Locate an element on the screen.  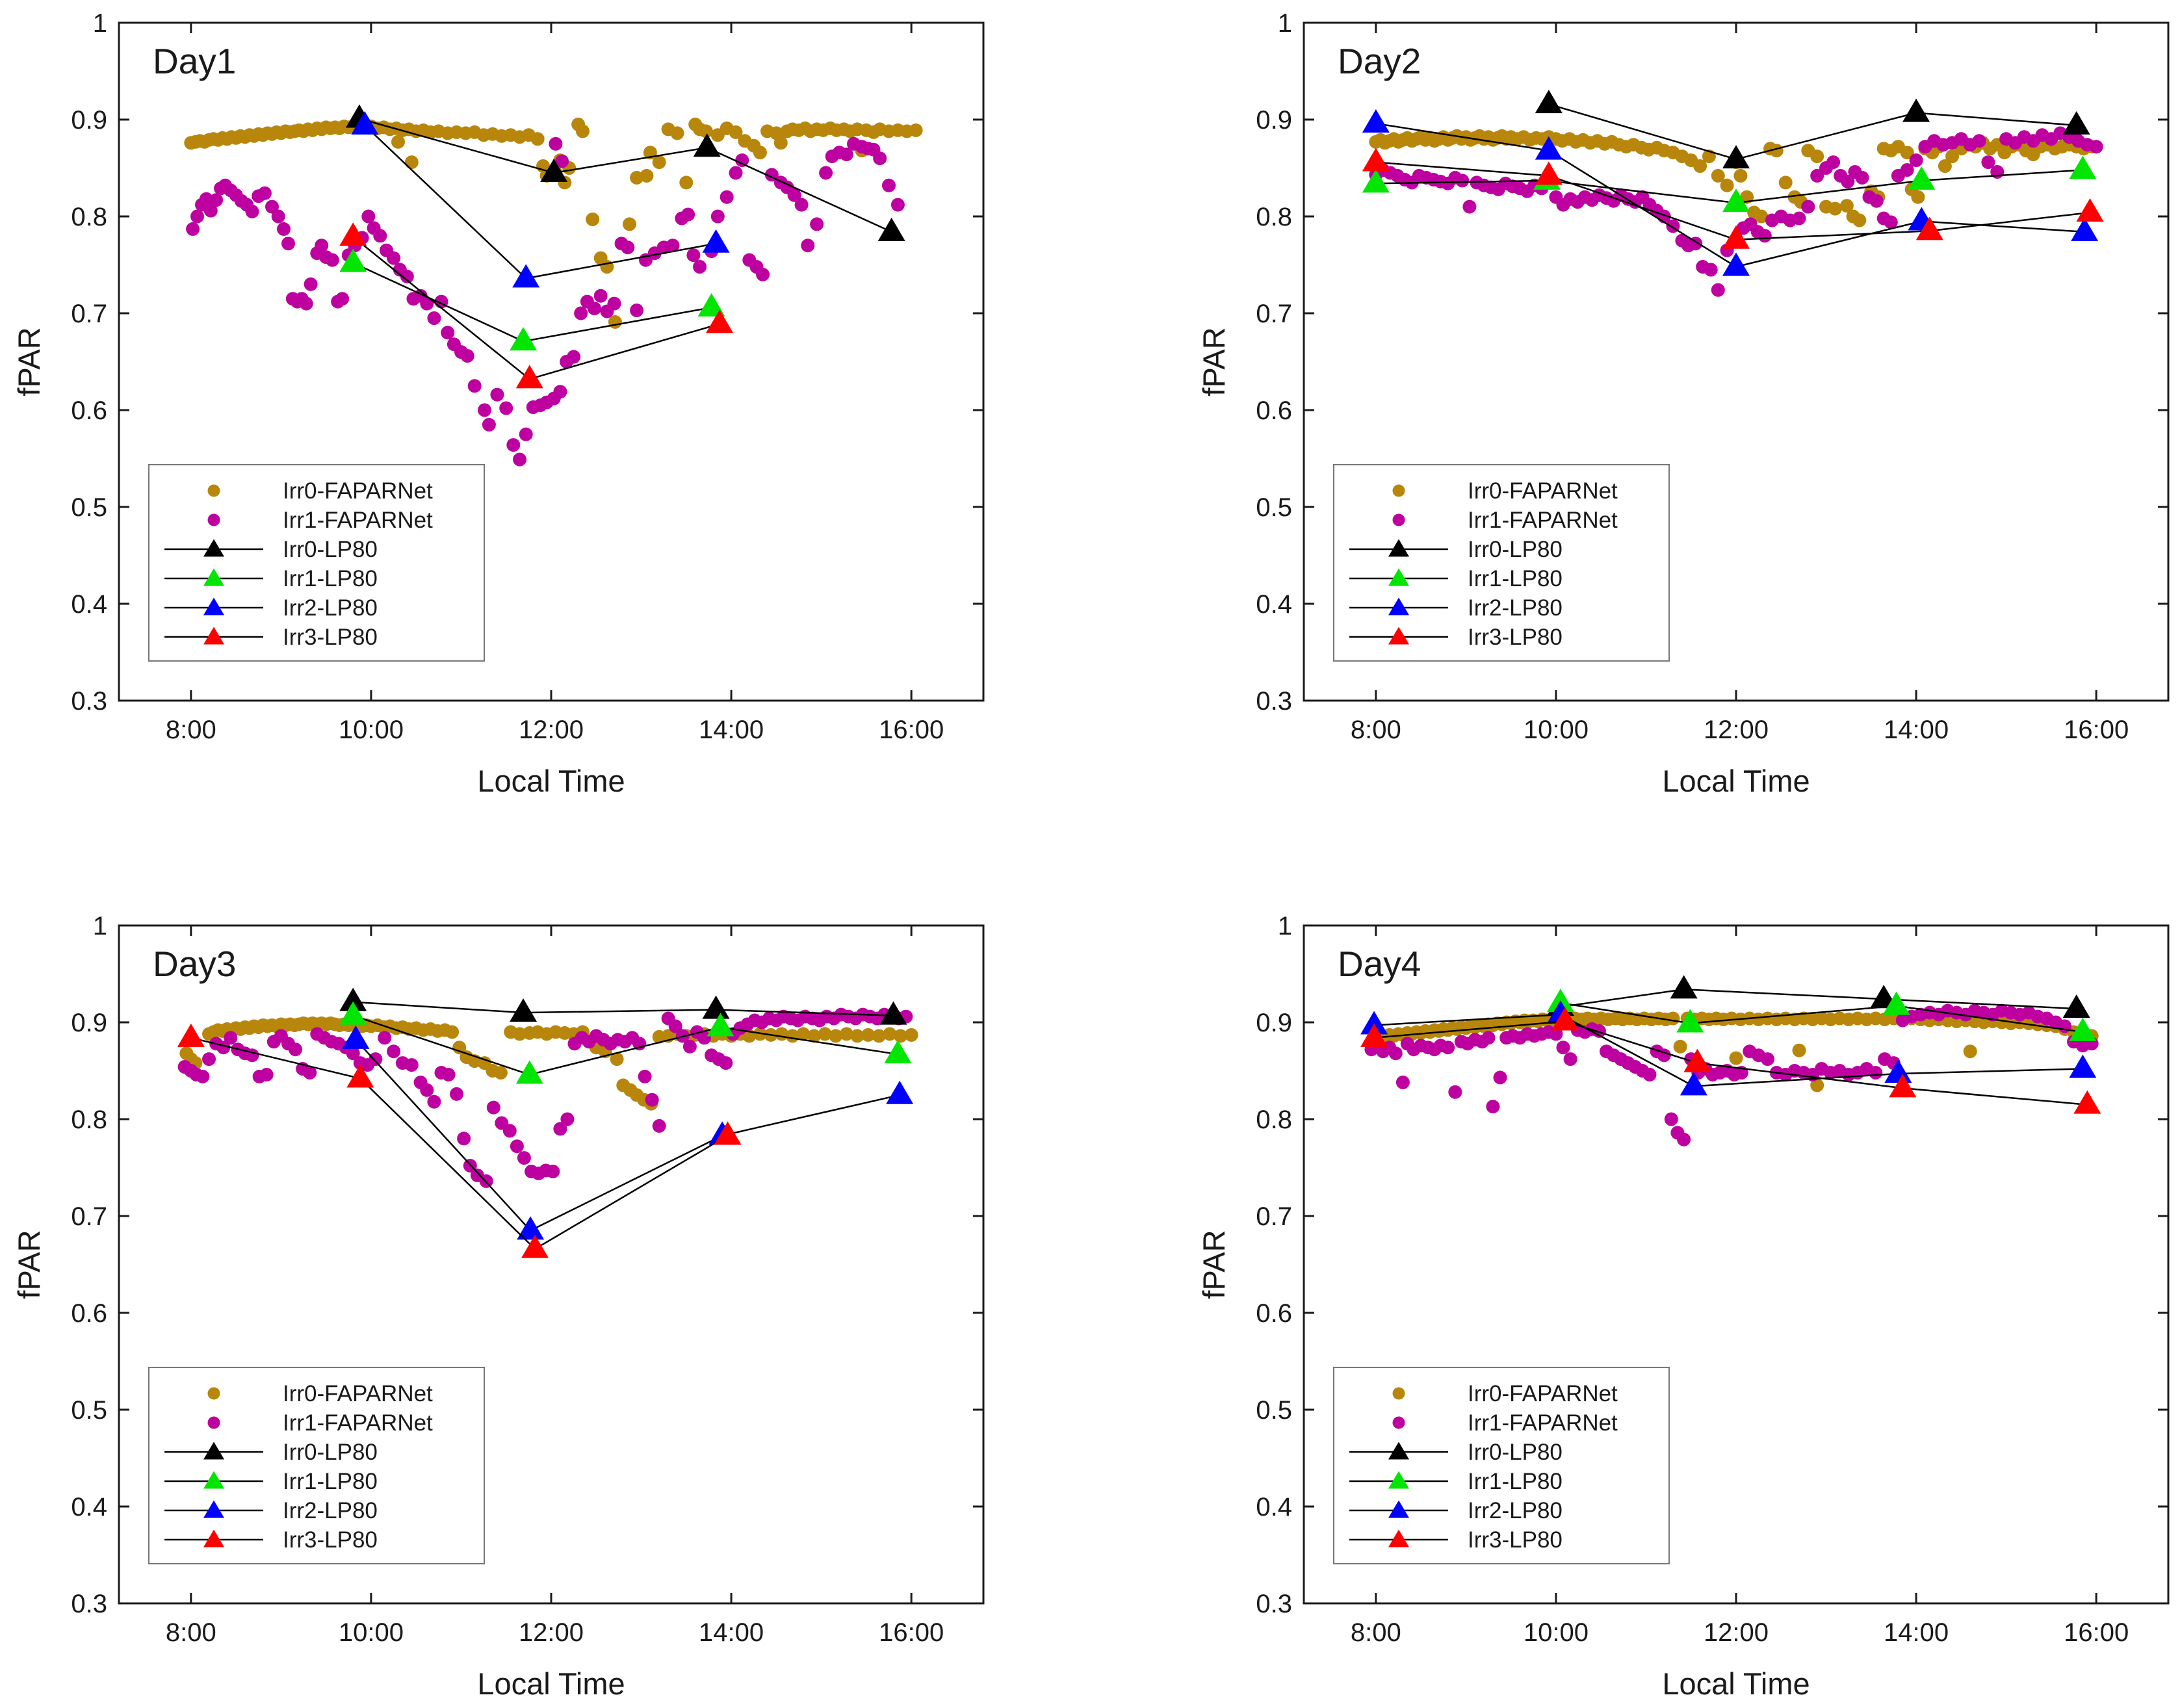
x-tick-label: 16:00 is located at coordinates (2096, 1632).